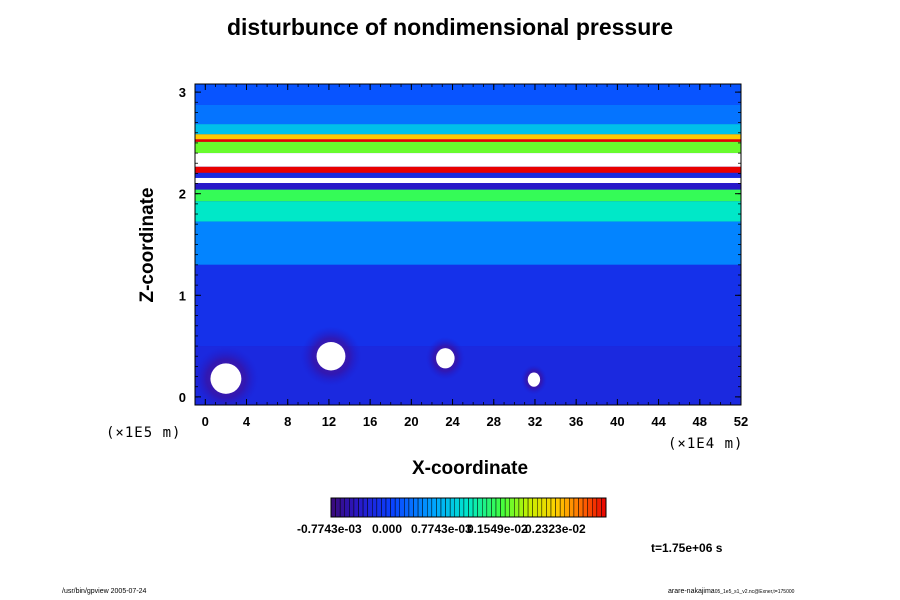  Describe the element at coordinates (555, 529) in the screenshot. I see `colorbar-label: 0.2323e-02` at that location.